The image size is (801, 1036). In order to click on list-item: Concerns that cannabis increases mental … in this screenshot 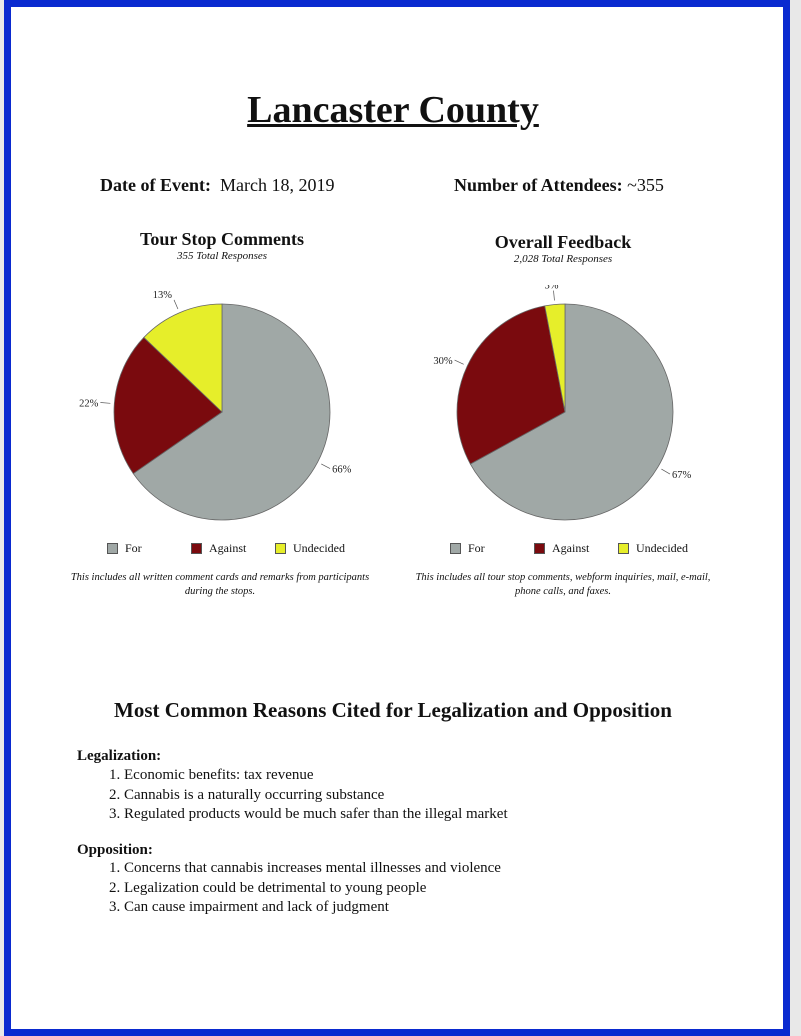, I will do `click(312, 869)`.